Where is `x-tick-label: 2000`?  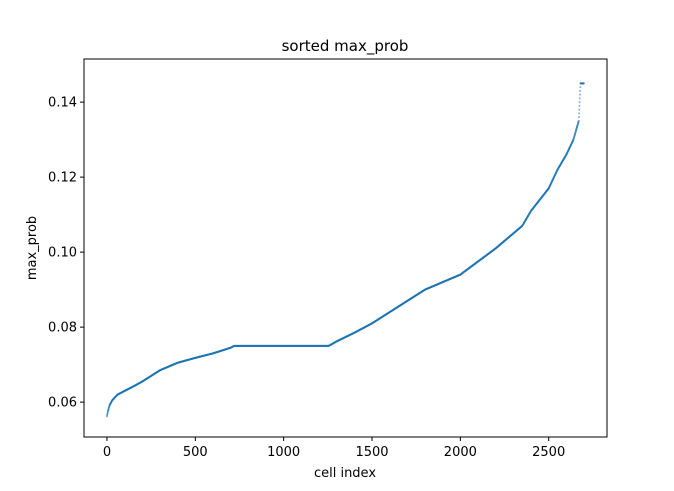
x-tick-label: 2000 is located at coordinates (460, 452).